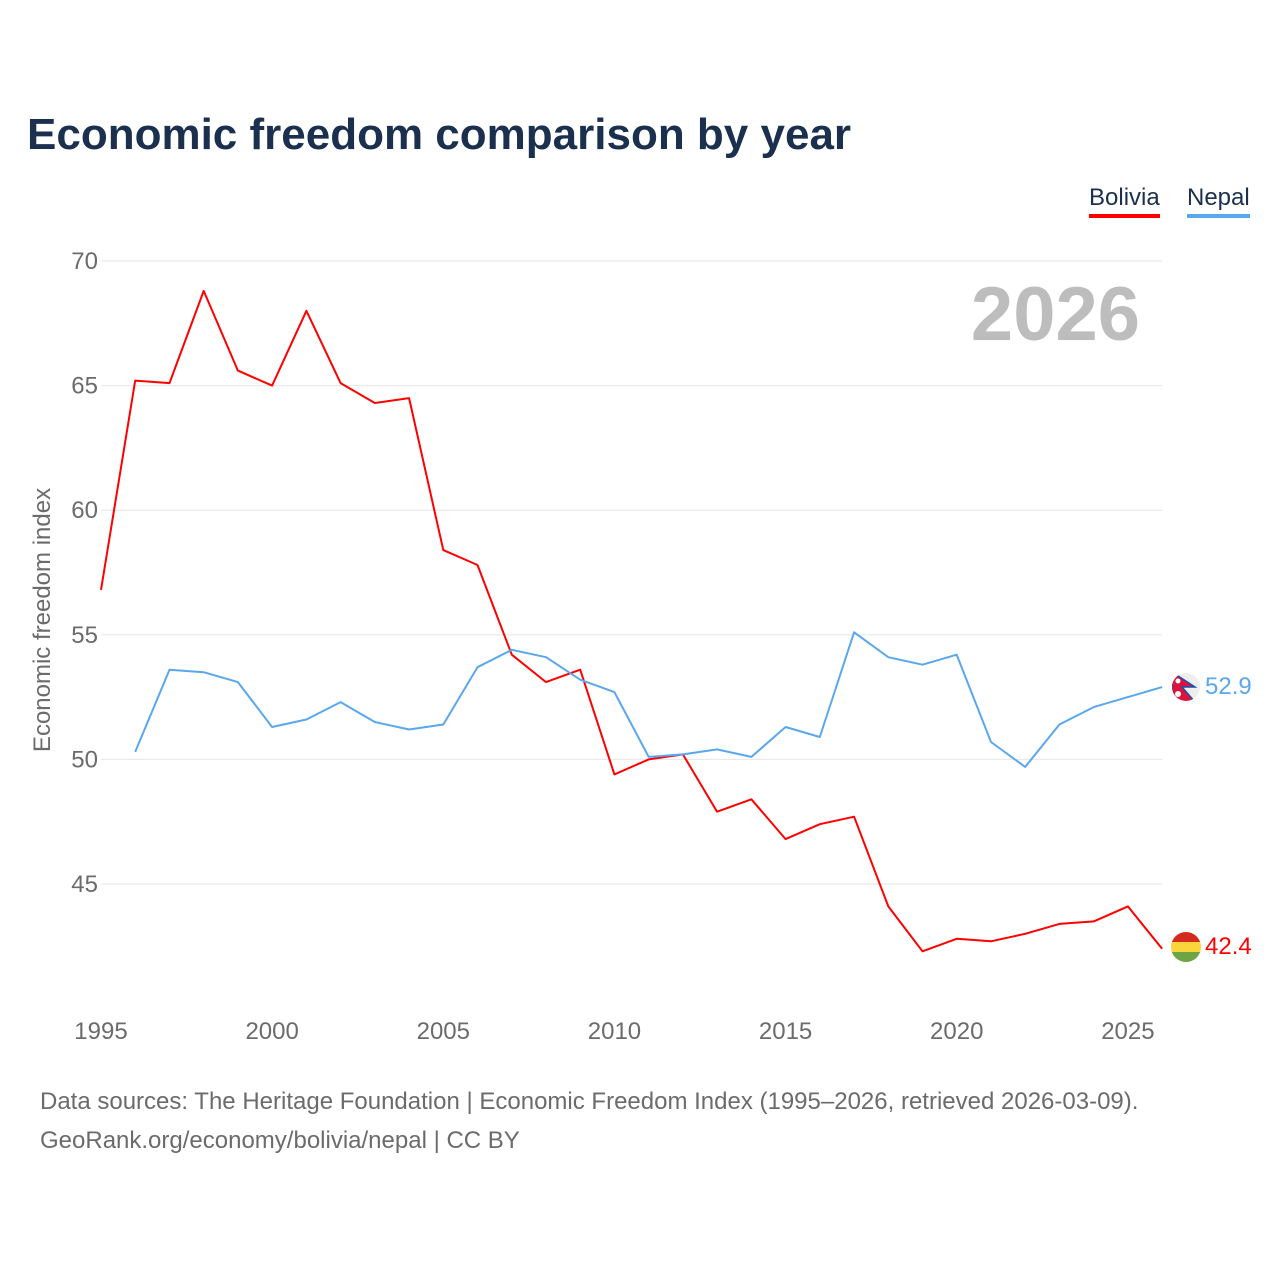  Describe the element at coordinates (1228, 686) in the screenshot. I see `nepal-end-label: 52.9` at that location.